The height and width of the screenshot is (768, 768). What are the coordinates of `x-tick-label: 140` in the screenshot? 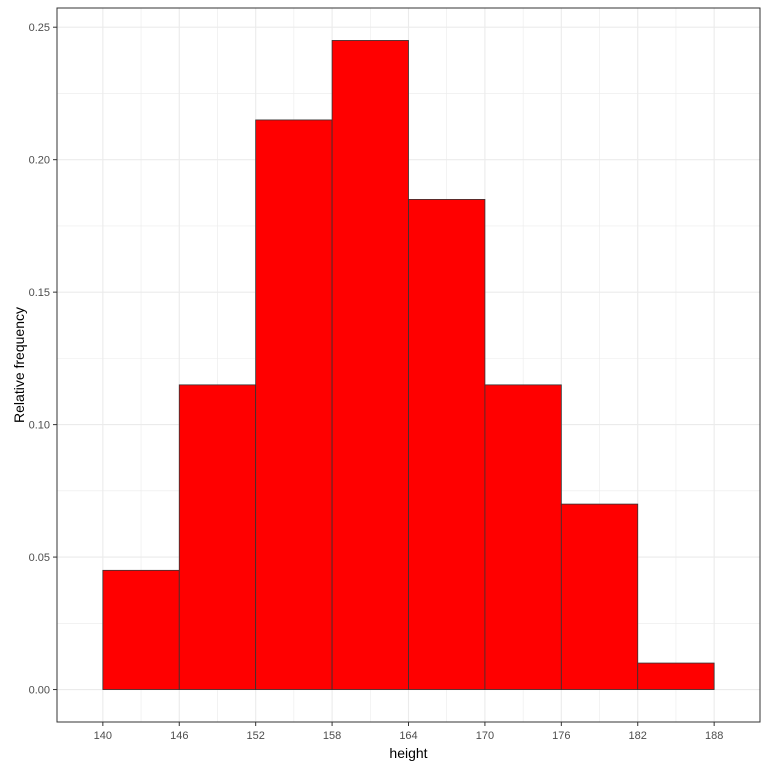 It's located at (103, 736).